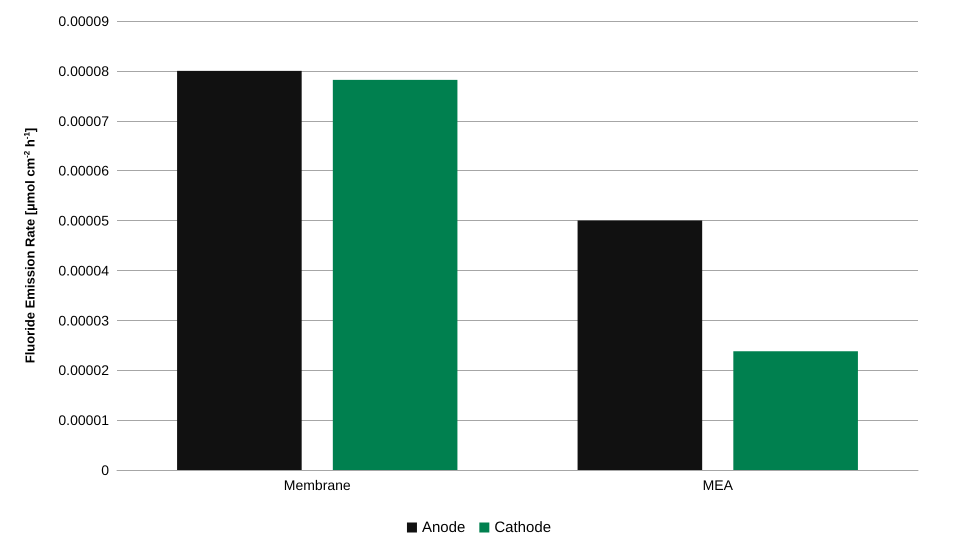  What do you see at coordinates (317, 485) in the screenshot?
I see `x-tick-label: Membrane` at bounding box center [317, 485].